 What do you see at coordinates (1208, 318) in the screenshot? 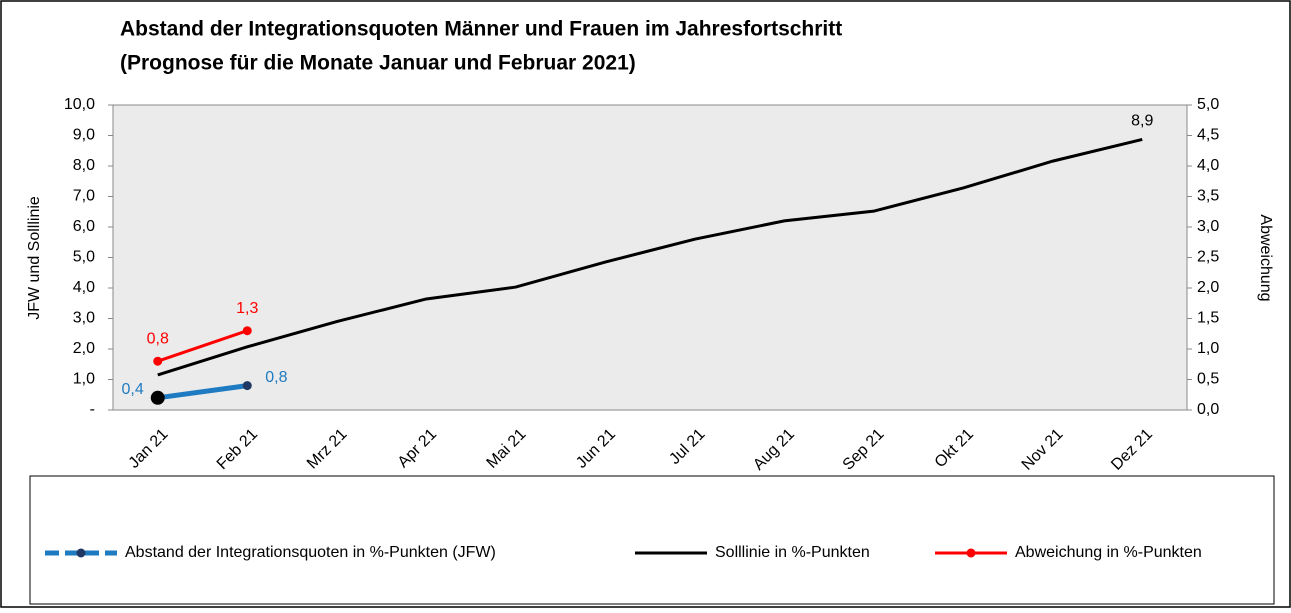
I see `y2-tick-label: 1,5` at bounding box center [1208, 318].